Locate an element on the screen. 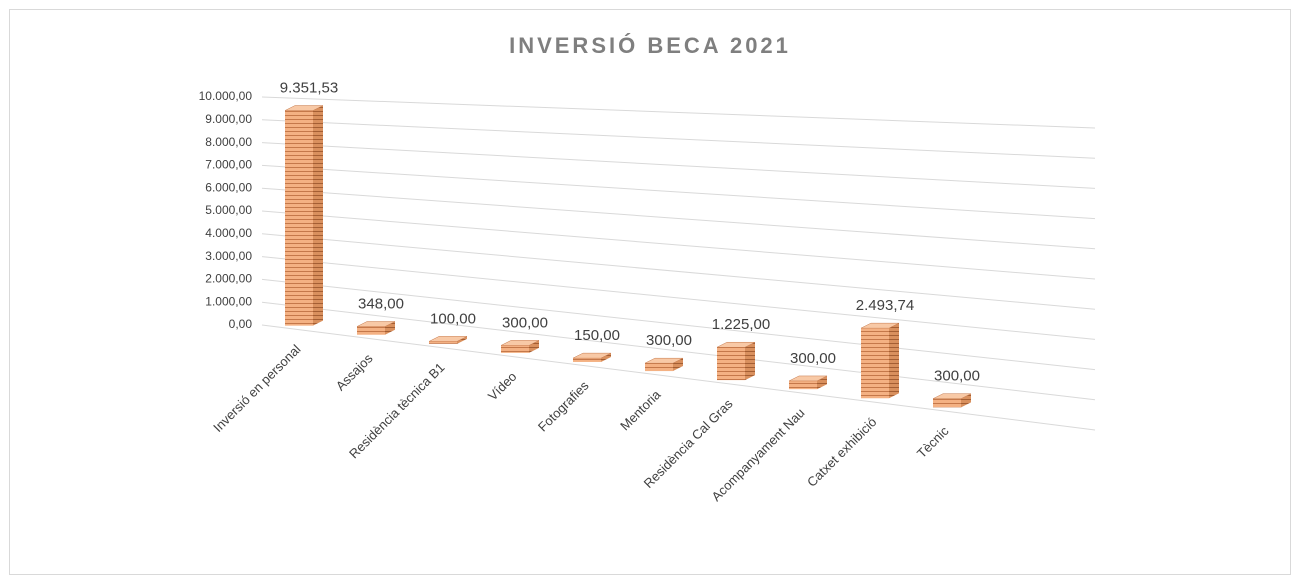  y-tick-label: 1.000,00 is located at coordinates (228, 301).